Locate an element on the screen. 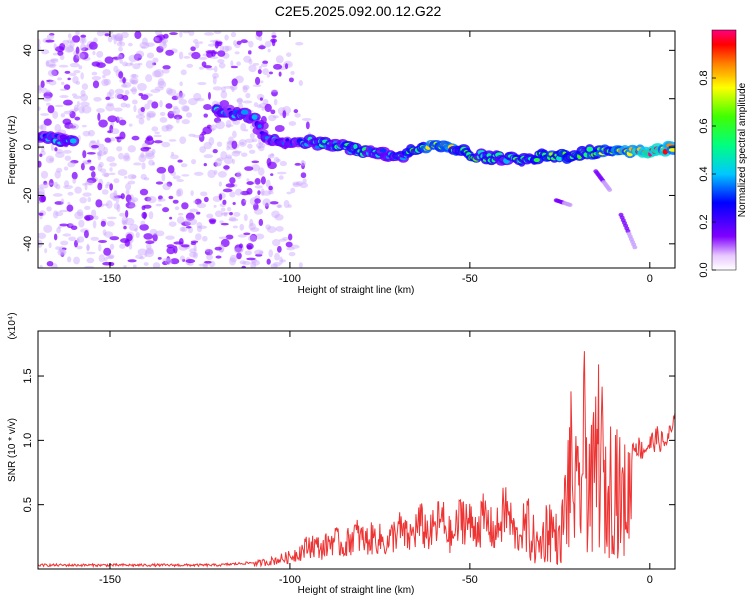 This screenshot has width=750, height=600. y-tick-label: 0.5 is located at coordinates (28, 504).